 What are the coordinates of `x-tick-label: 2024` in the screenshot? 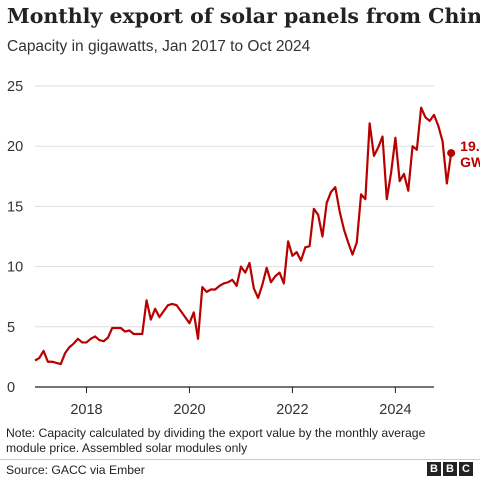 It's located at (395, 410).